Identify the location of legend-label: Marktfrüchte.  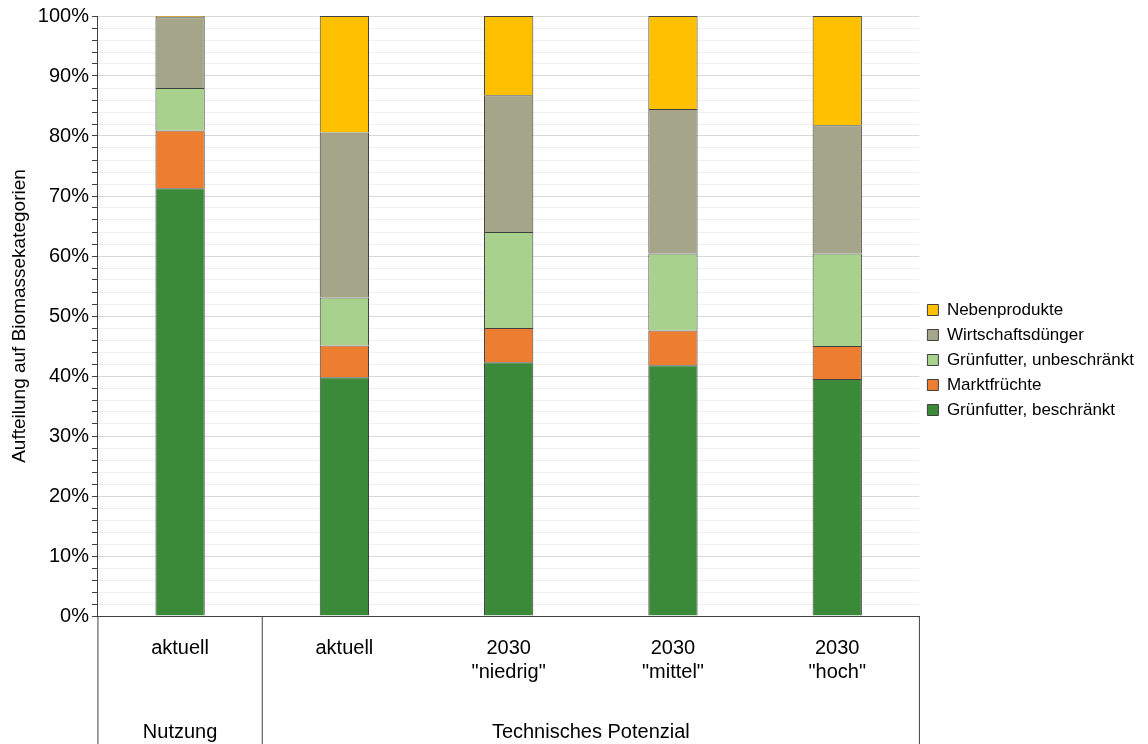
(994, 384).